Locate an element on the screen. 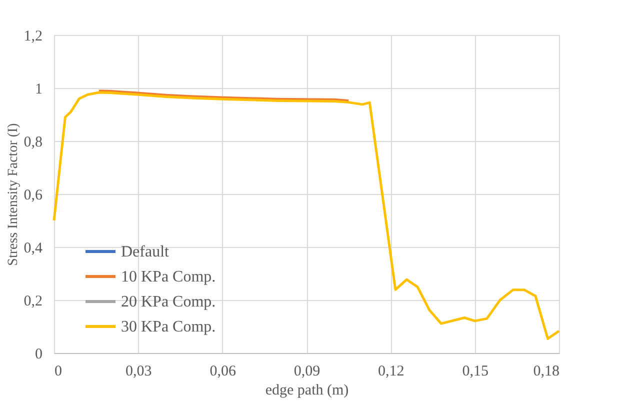 This screenshot has width=618, height=408. y-tick-label: 1,2 is located at coordinates (33, 36).